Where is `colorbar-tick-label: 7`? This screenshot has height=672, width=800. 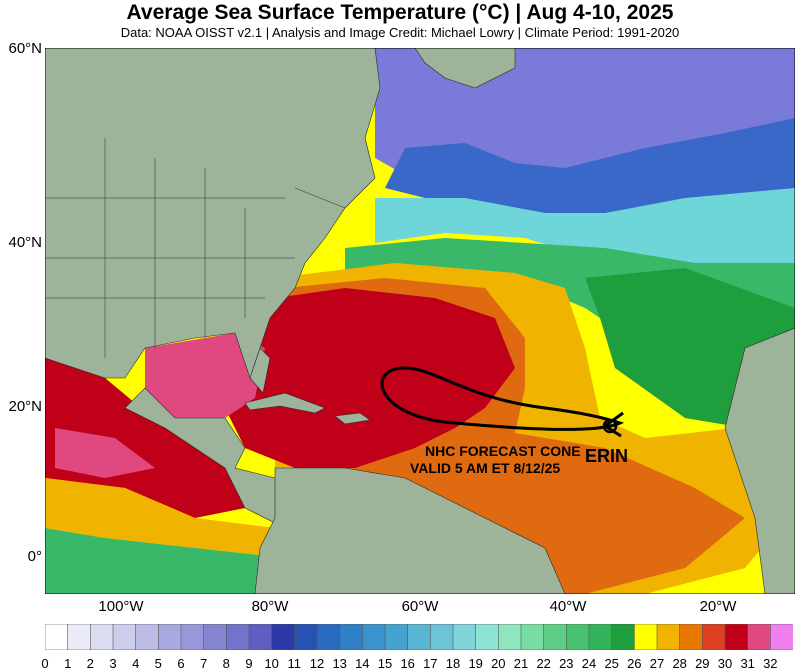
colorbar-tick-label: 7 is located at coordinates (204, 663).